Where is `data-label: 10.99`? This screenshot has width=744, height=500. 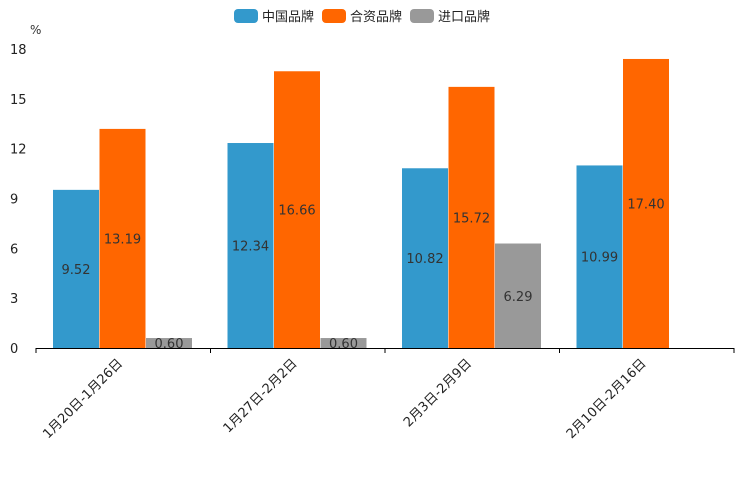 data-label: 10.99 is located at coordinates (599, 258).